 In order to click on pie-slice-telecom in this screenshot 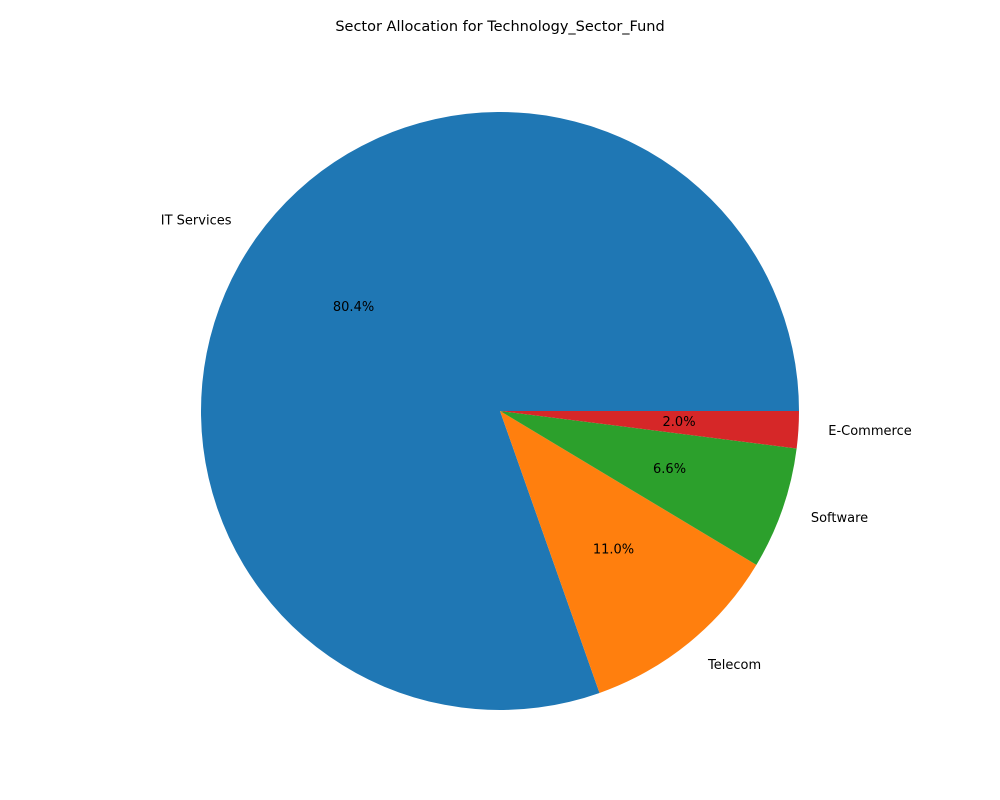, I will do `click(628, 552)`.